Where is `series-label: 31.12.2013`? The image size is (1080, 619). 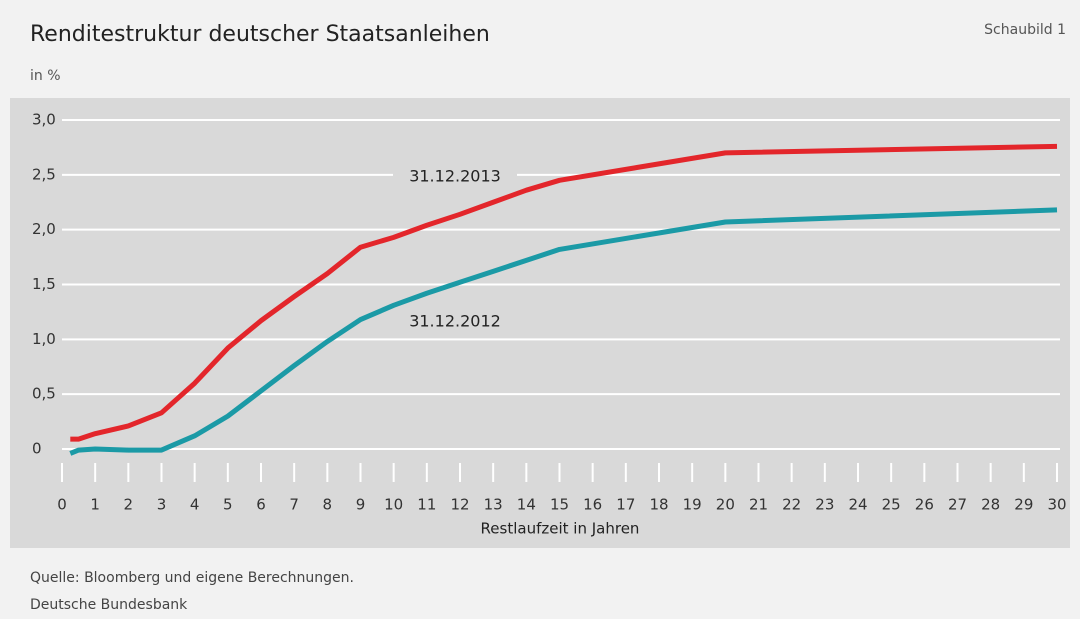
series-label: 31.12.2013 is located at coordinates (455, 176).